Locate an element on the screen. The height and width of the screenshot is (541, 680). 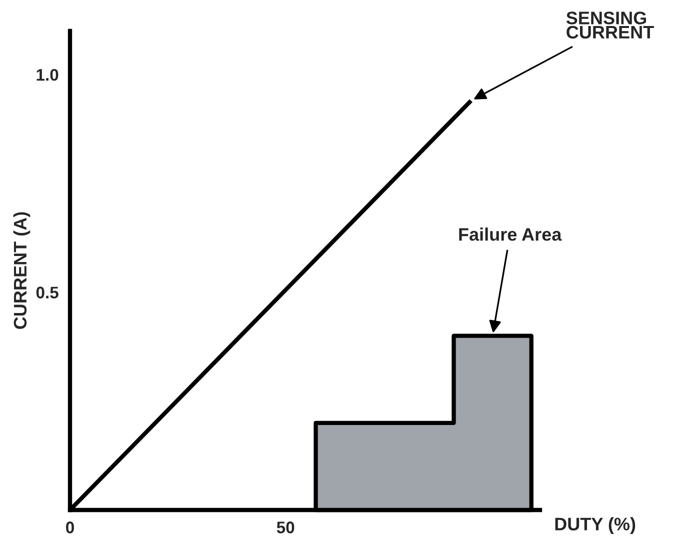
y-tick-label: 1.0 is located at coordinates (47, 74).